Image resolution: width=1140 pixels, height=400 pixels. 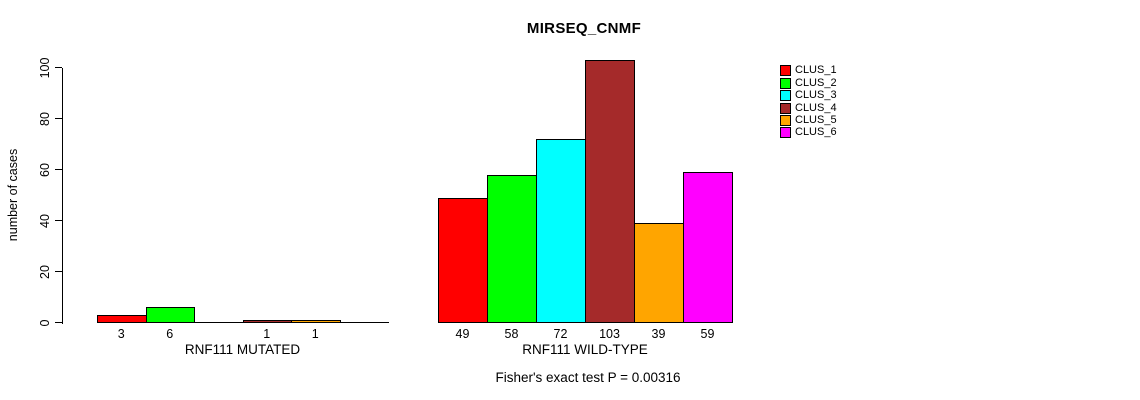 What do you see at coordinates (816, 119) in the screenshot?
I see `legend-label: CLUS_5` at bounding box center [816, 119].